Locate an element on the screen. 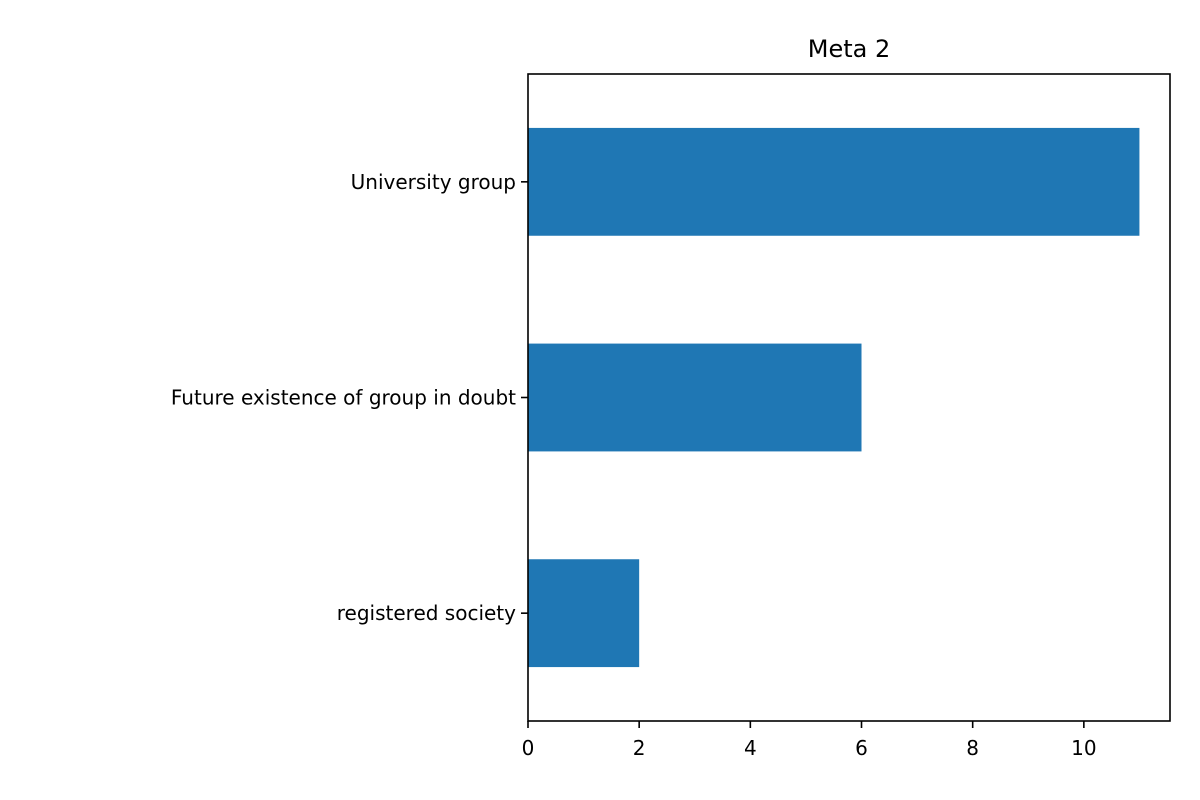 The width and height of the screenshot is (1200, 800). x-tick-label: 0 is located at coordinates (528, 748).